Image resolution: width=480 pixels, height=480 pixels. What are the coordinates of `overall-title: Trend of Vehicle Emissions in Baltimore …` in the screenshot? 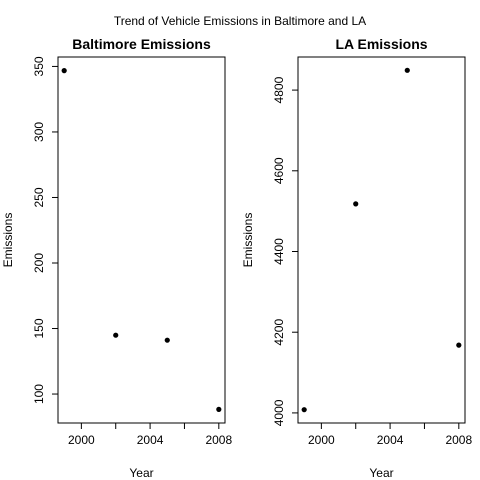 It's located at (240, 21).